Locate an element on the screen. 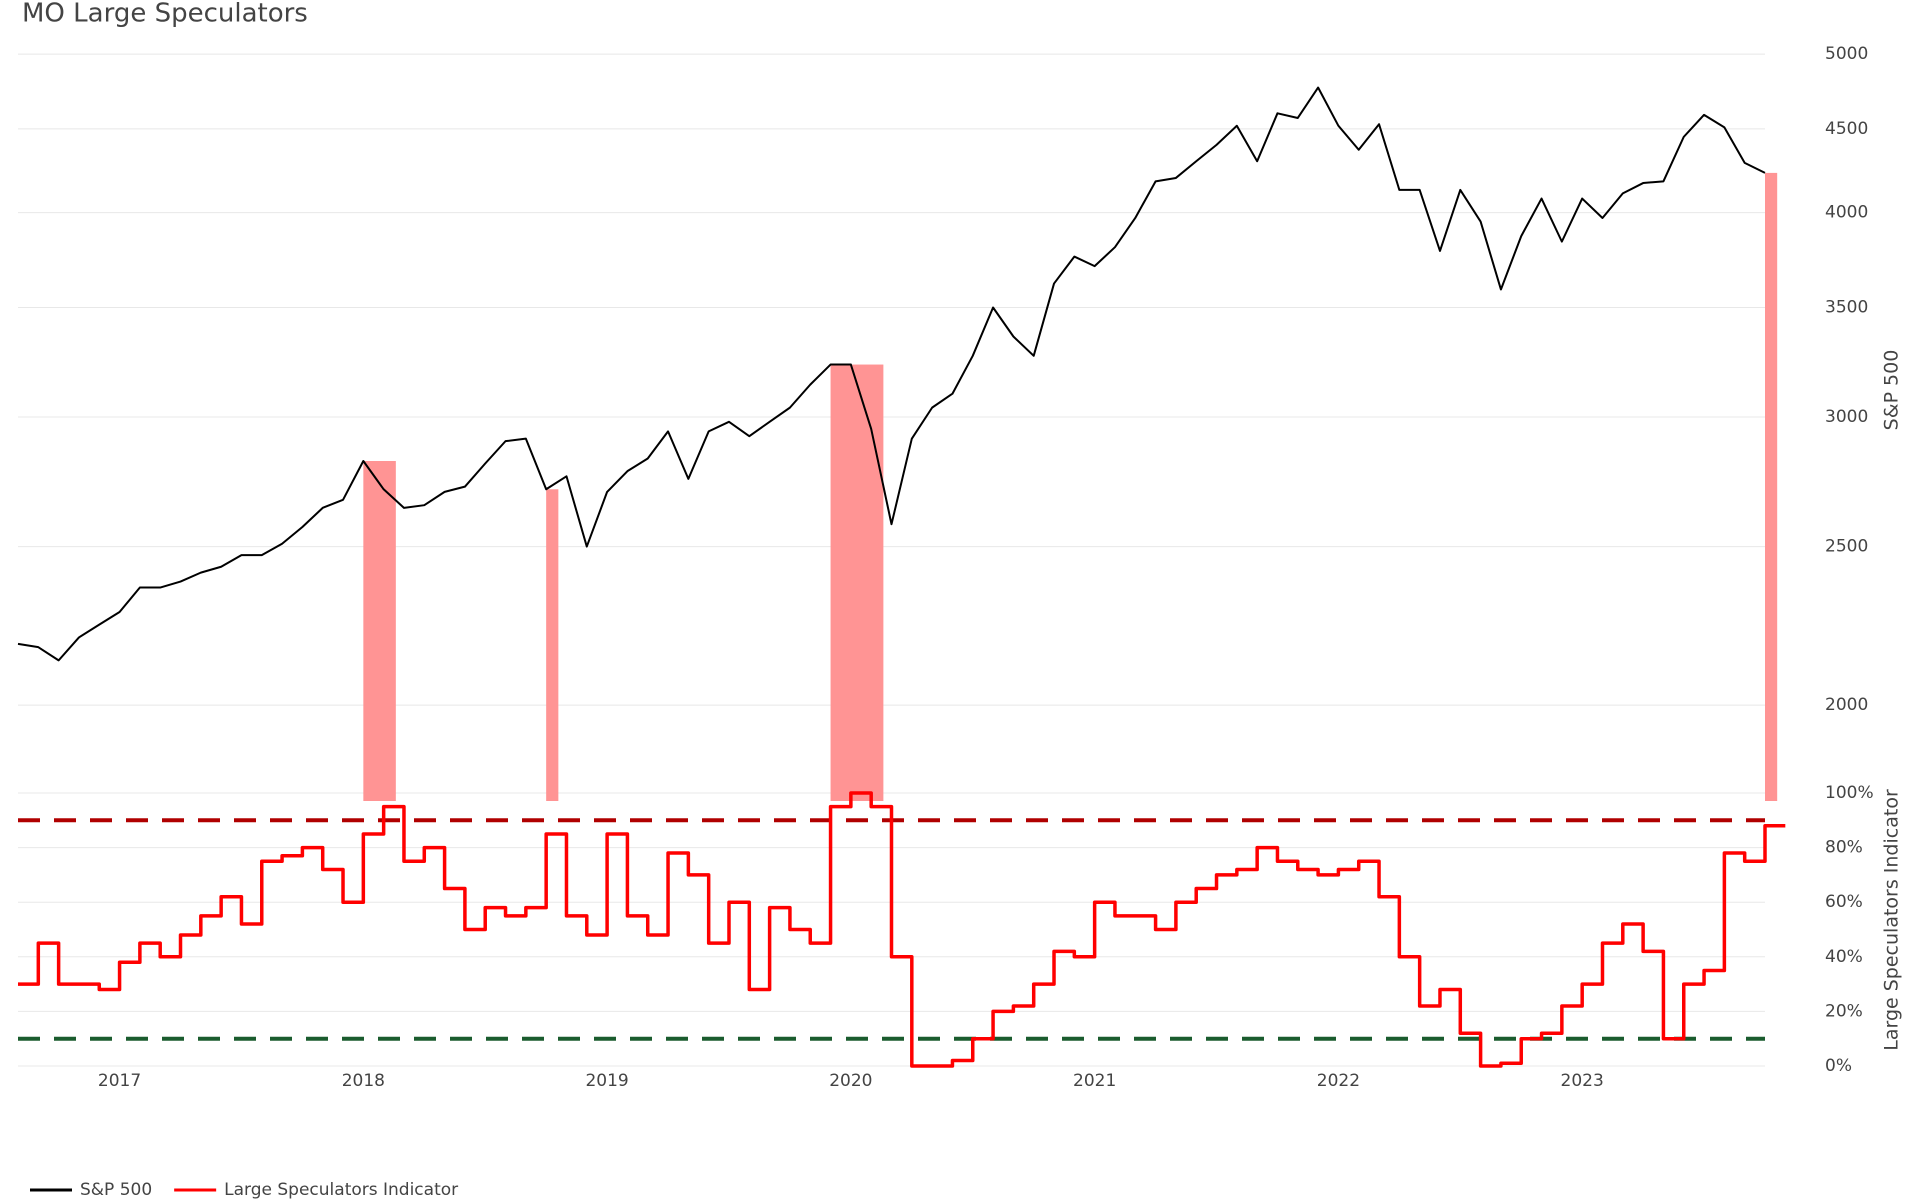 Image resolution: width=1907 pixels, height=1200 pixels. y2-tick-label: 0% is located at coordinates (1838, 1066).